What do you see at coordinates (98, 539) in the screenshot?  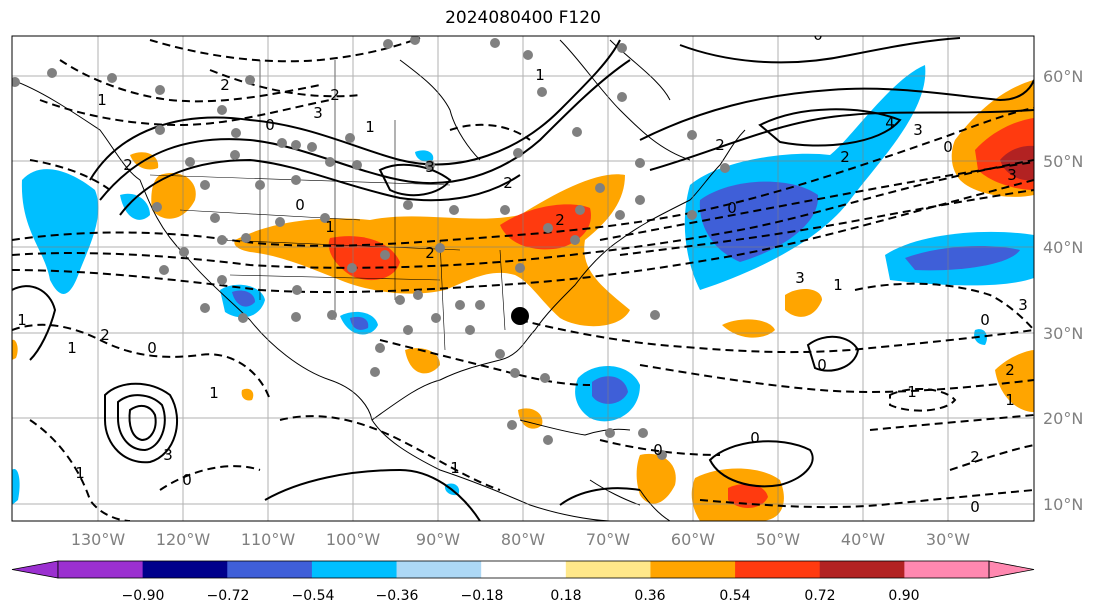 I see `lon-label-130w: 130°W` at bounding box center [98, 539].